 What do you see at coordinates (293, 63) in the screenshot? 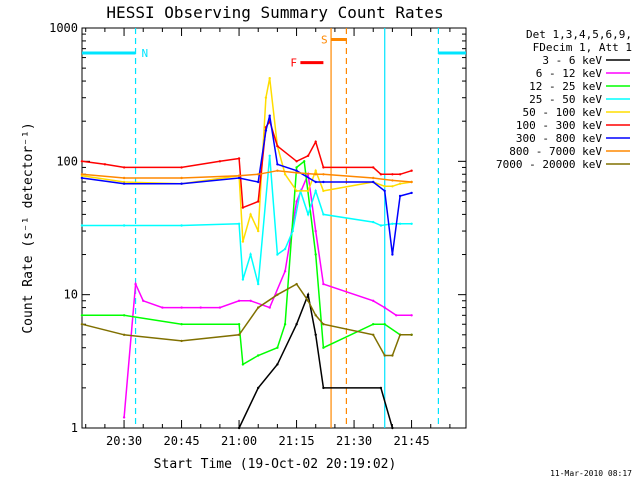
I see `flag-label-f: F` at bounding box center [293, 63].